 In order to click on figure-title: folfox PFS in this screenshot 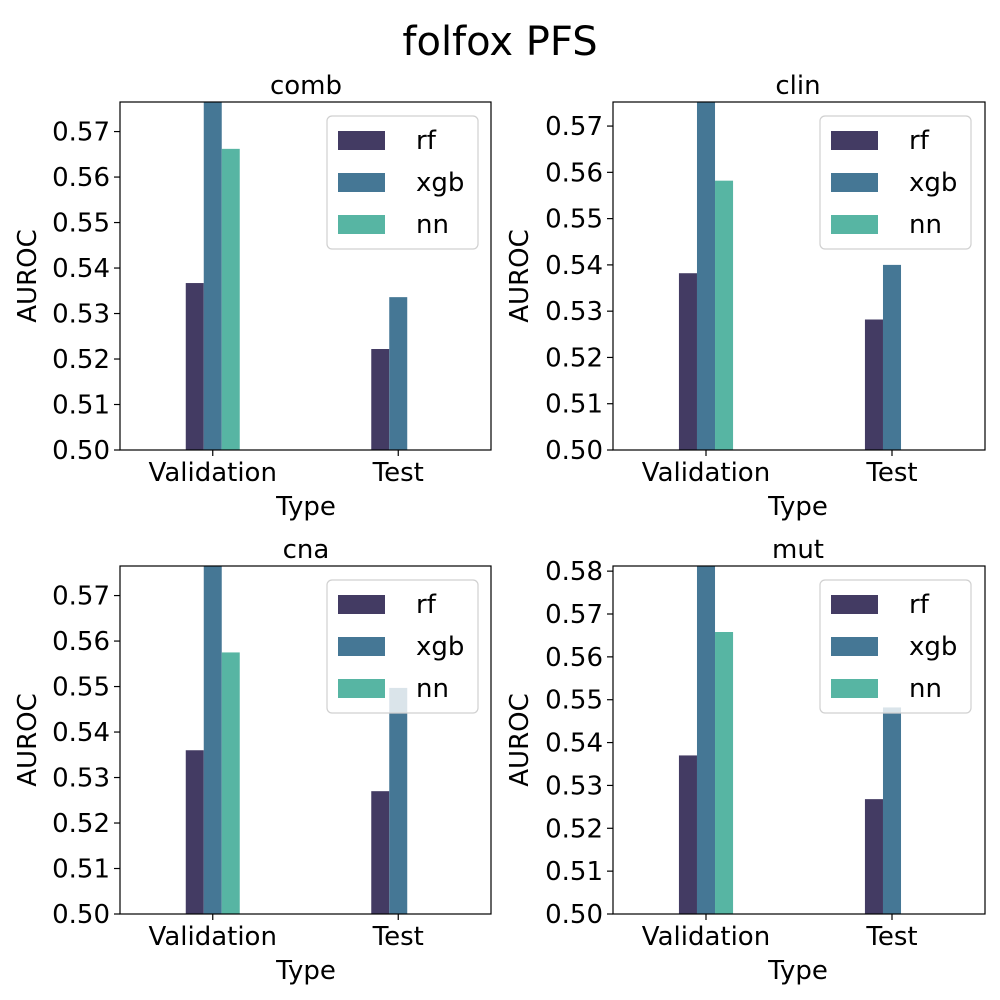, I will do `click(499, 42)`.